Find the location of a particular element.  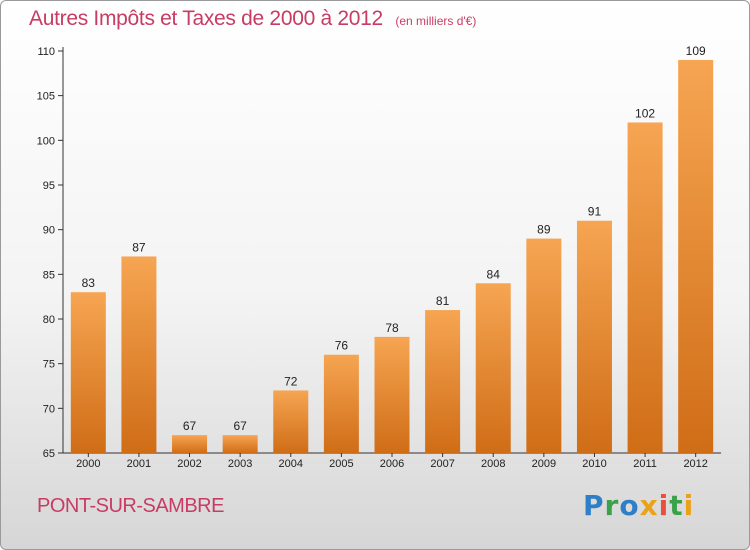

x-tick-label-2006: 2006 is located at coordinates (392, 464).